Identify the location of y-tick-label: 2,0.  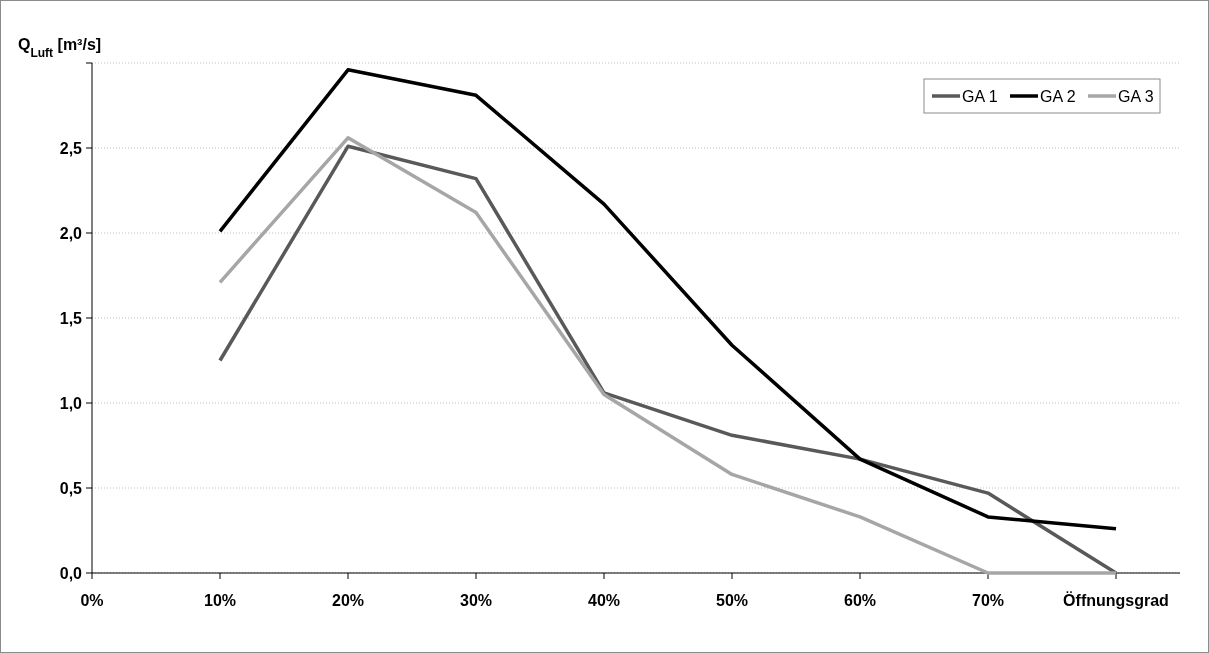
(71, 233).